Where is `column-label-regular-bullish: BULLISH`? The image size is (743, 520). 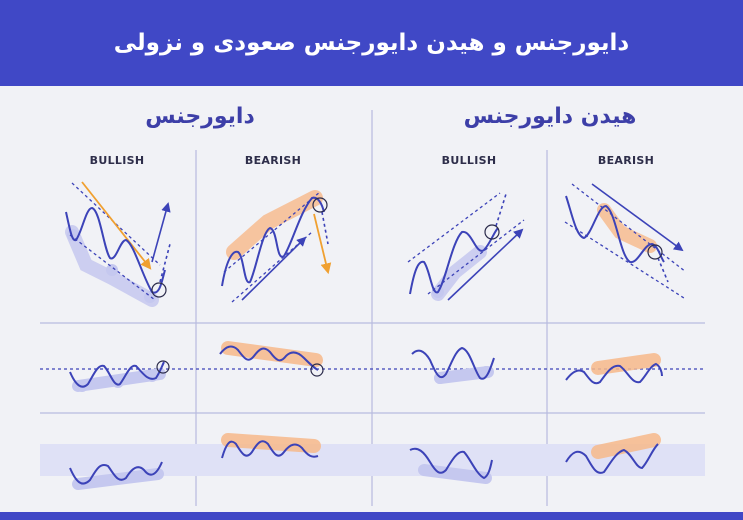
column-label-regular-bullish: BULLISH is located at coordinates (117, 160).